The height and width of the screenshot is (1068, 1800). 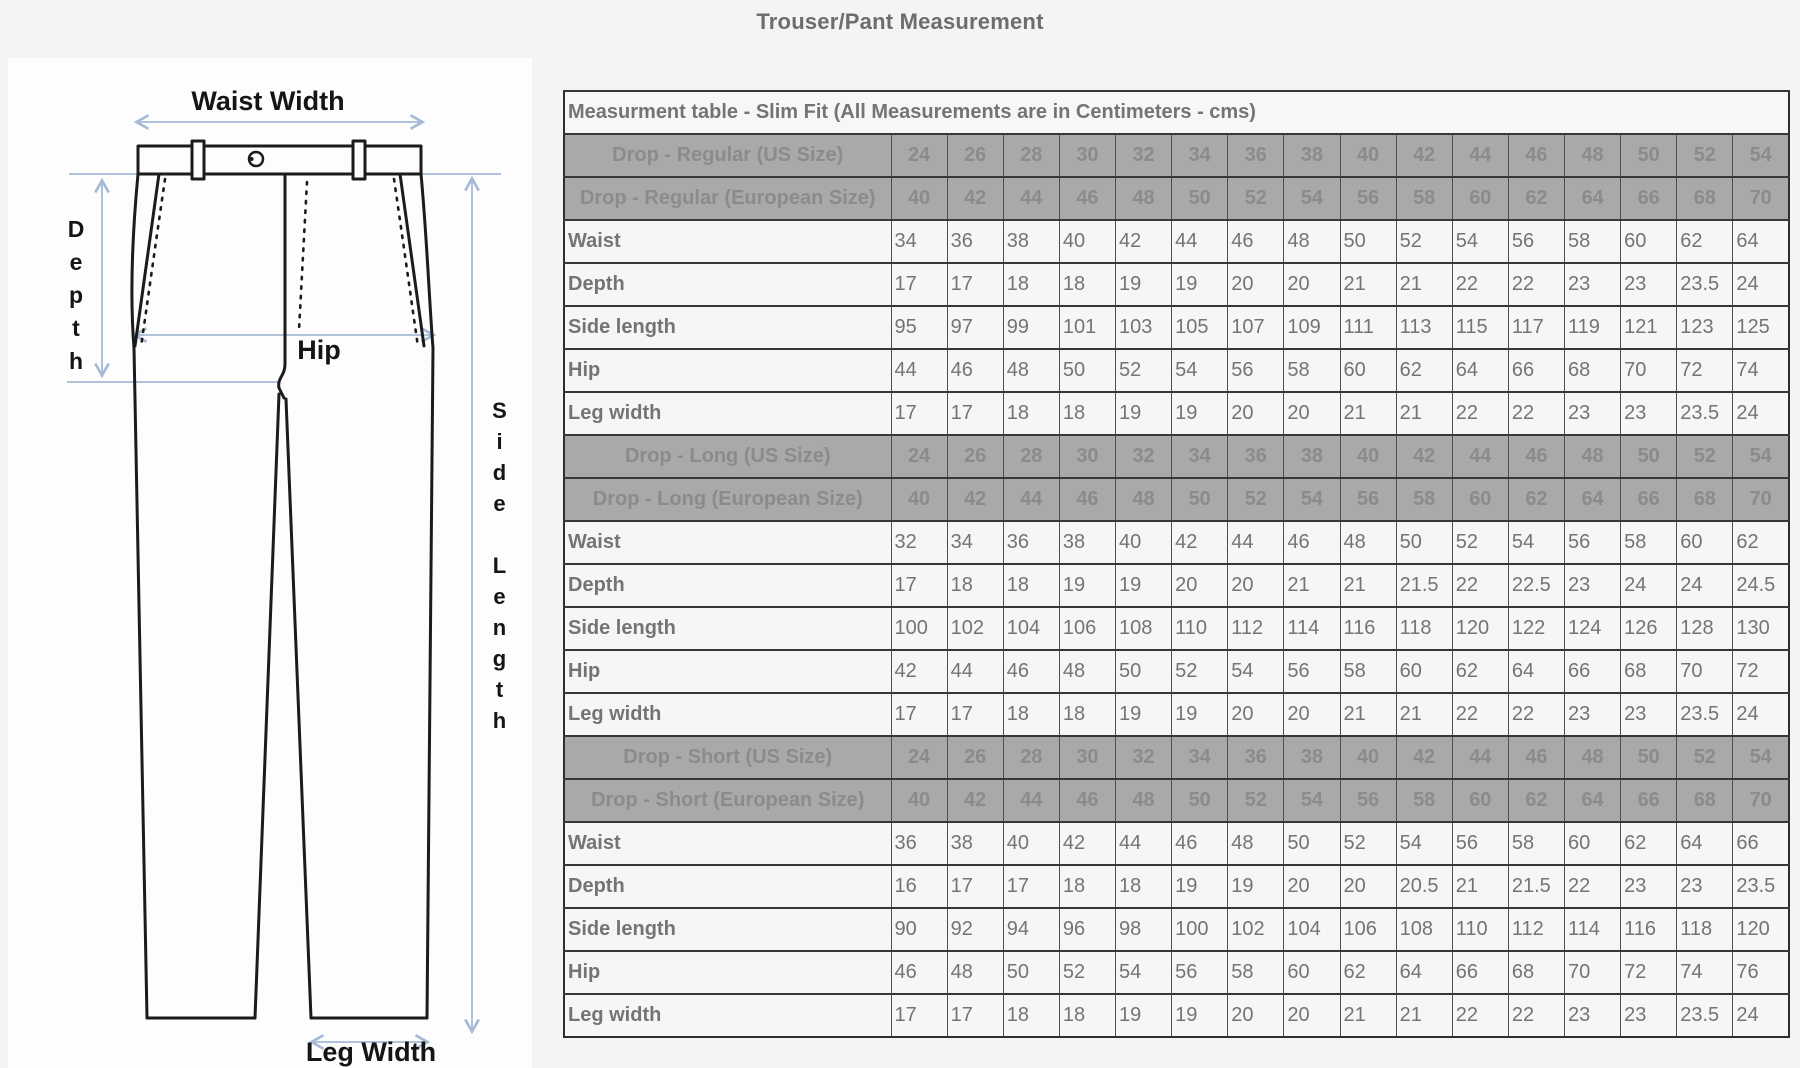 I want to click on value-cell: 90, so click(x=919, y=929).